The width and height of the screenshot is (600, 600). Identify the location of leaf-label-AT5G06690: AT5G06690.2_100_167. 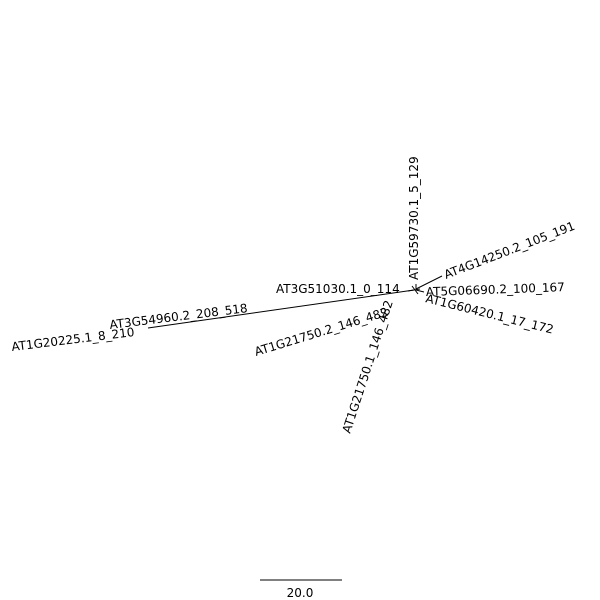
(495, 289).